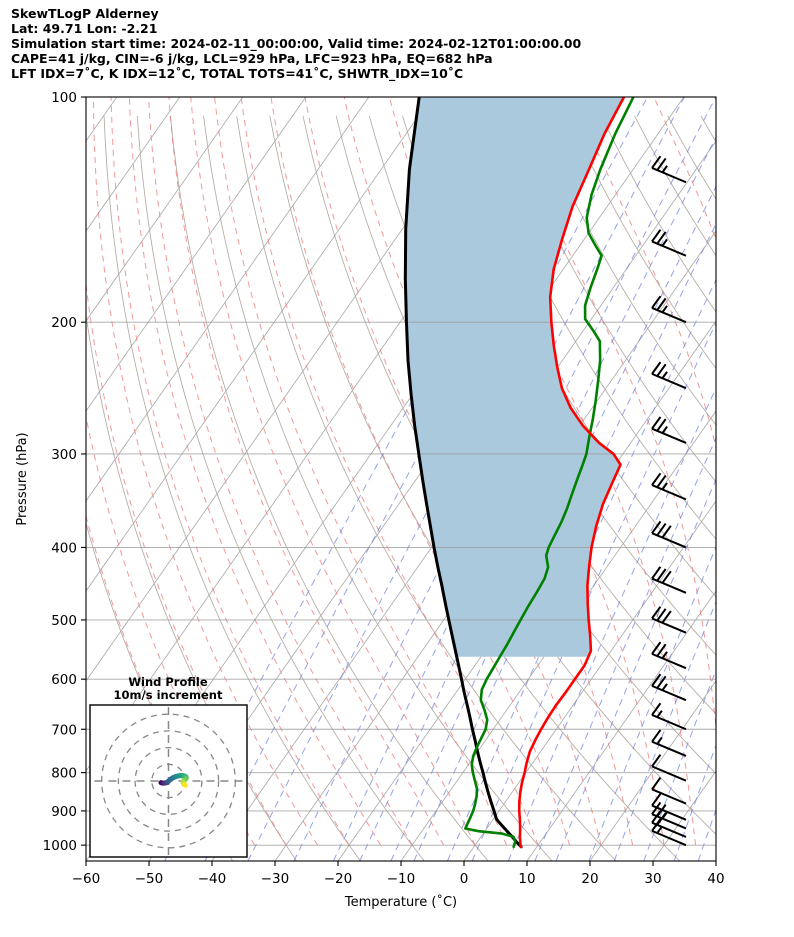  What do you see at coordinates (86, 879) in the screenshot?
I see `temperature-tick-label: −60` at bounding box center [86, 879].